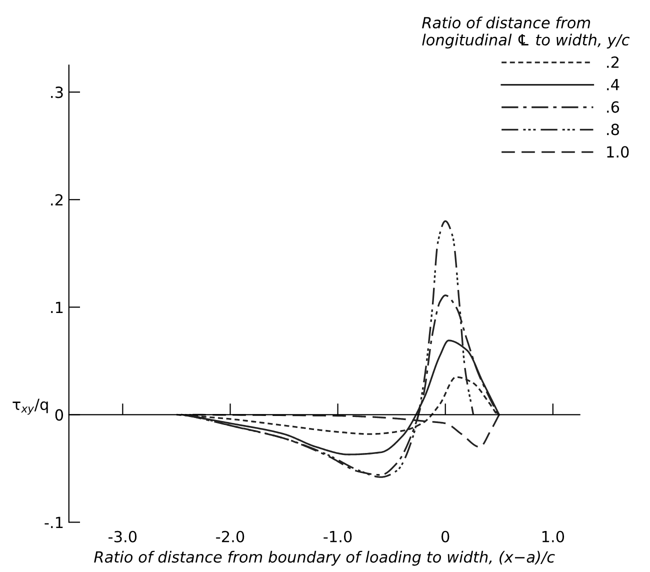  I want to click on text: .4, so click(613, 84).